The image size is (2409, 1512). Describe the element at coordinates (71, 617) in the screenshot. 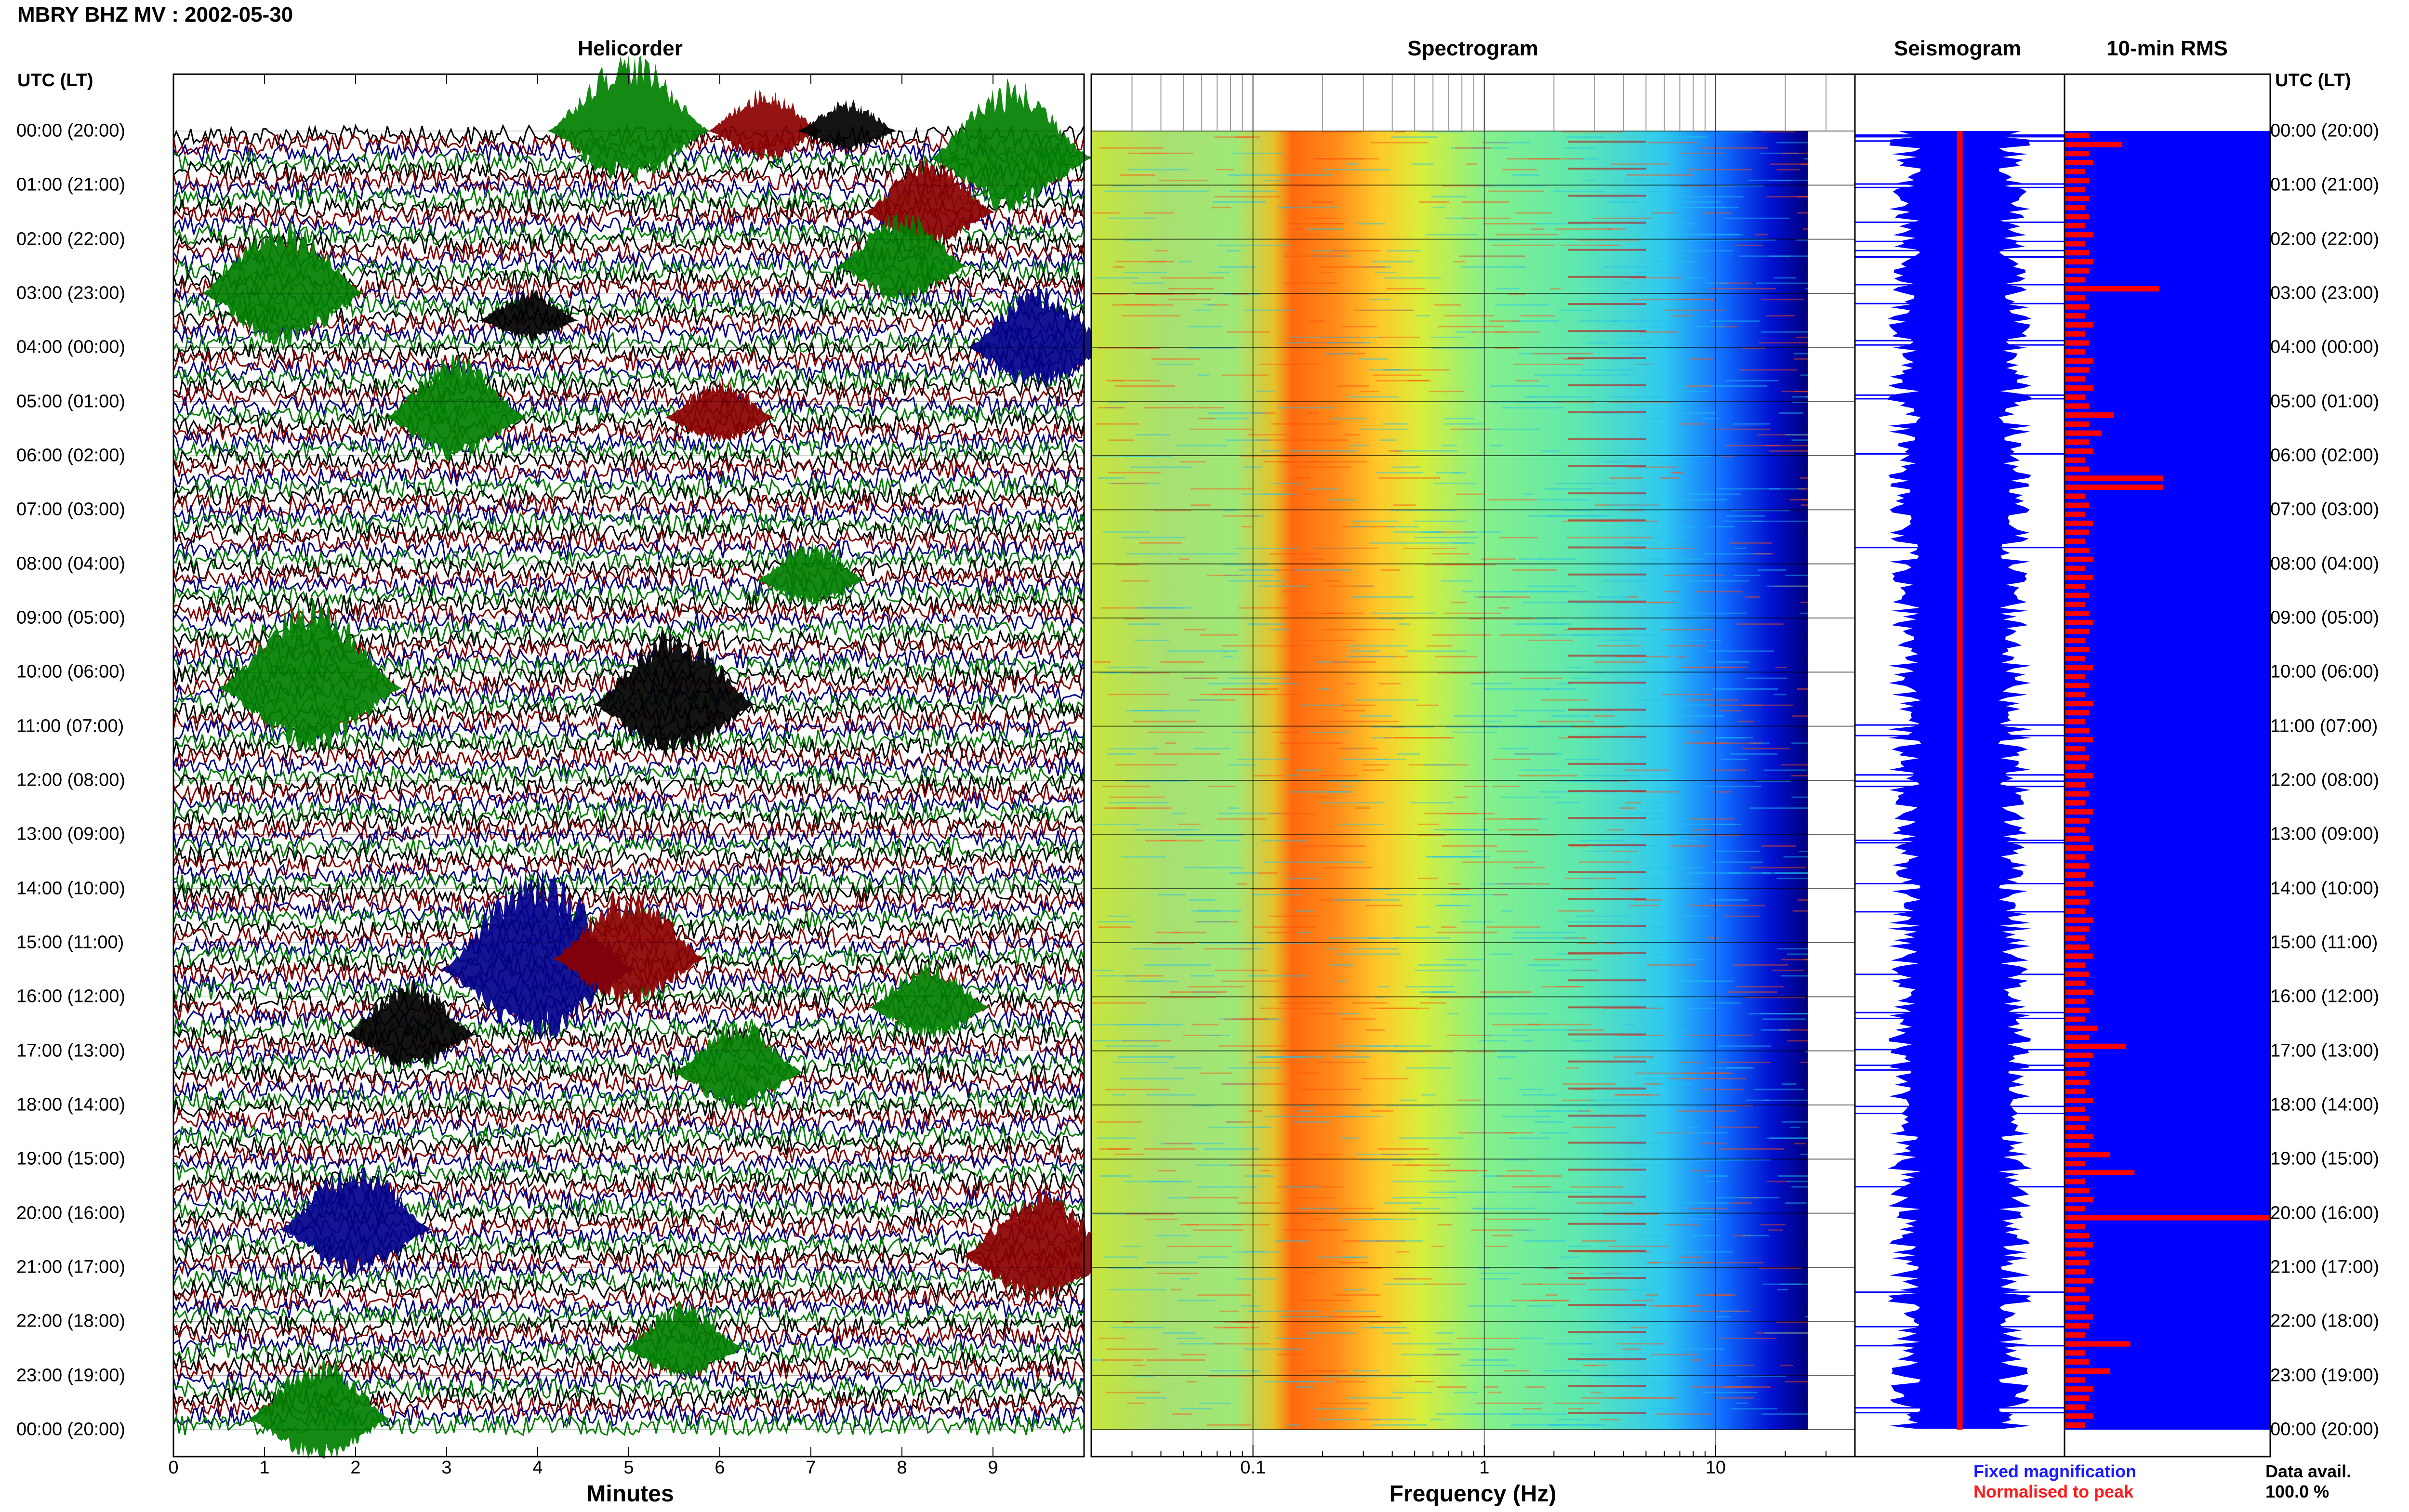

I see `hour-label-left-9: 09:00 (05:00)` at that location.